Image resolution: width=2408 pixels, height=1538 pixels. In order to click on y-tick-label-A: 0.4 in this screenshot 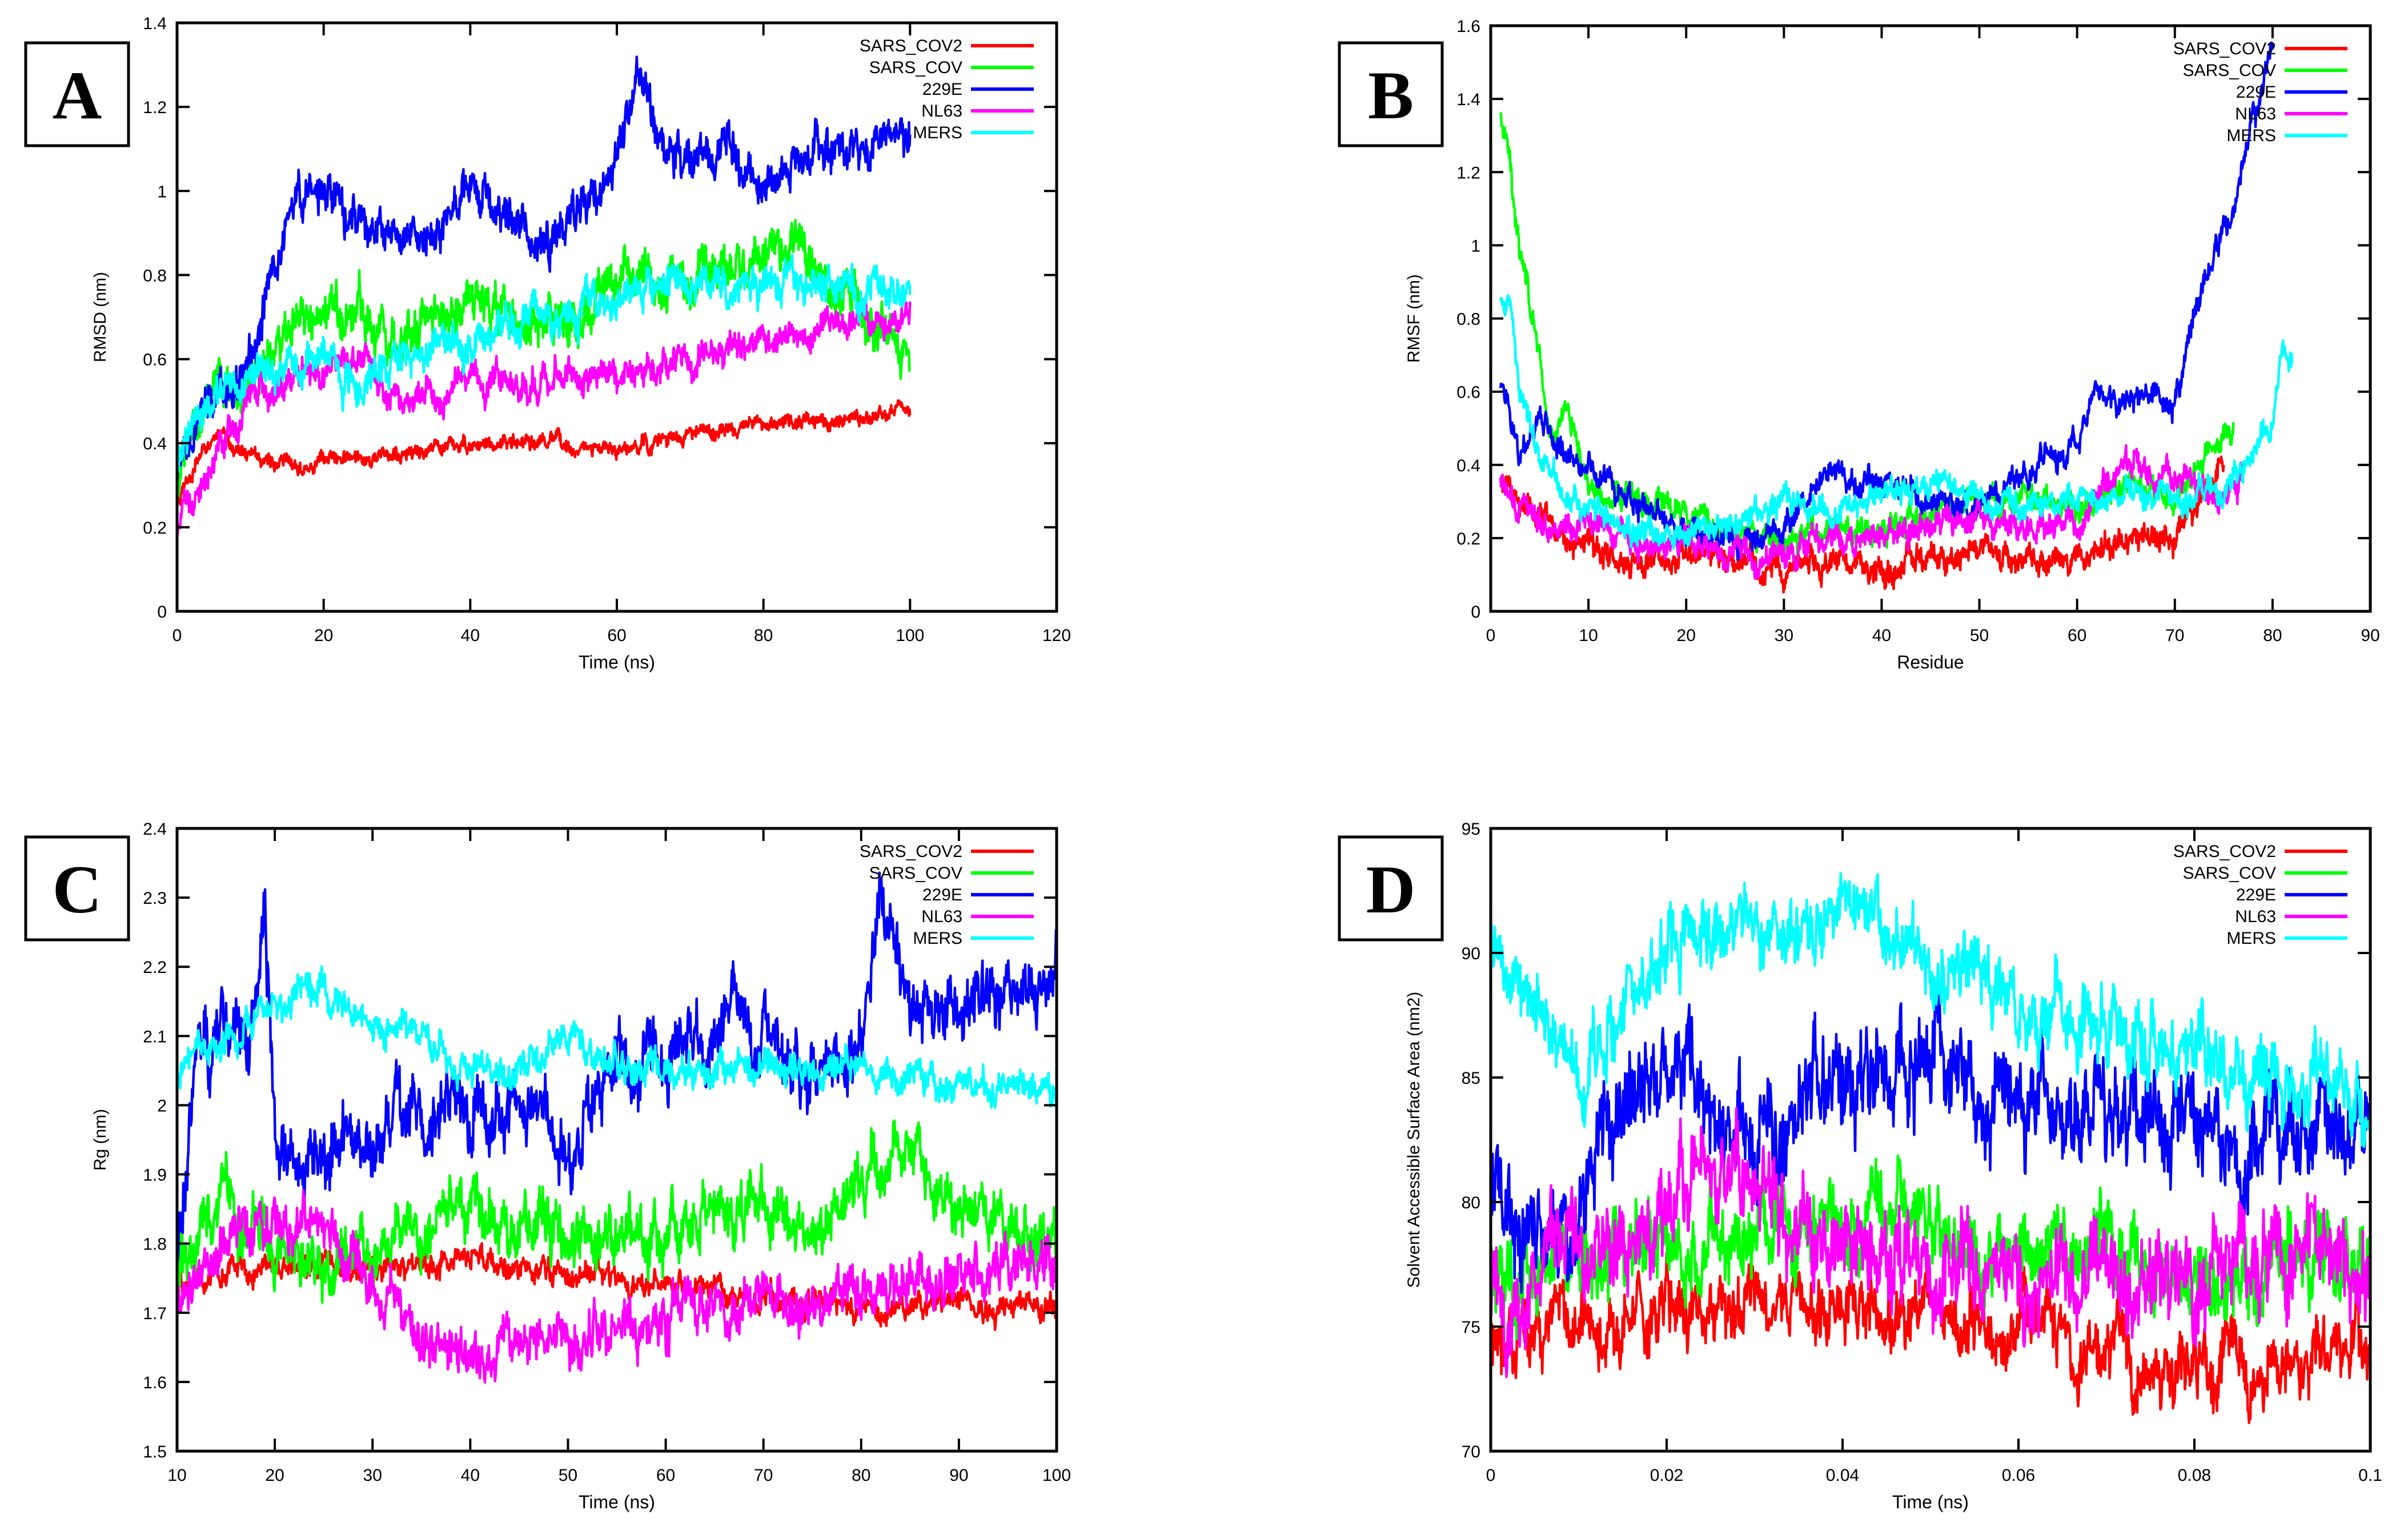, I will do `click(155, 444)`.